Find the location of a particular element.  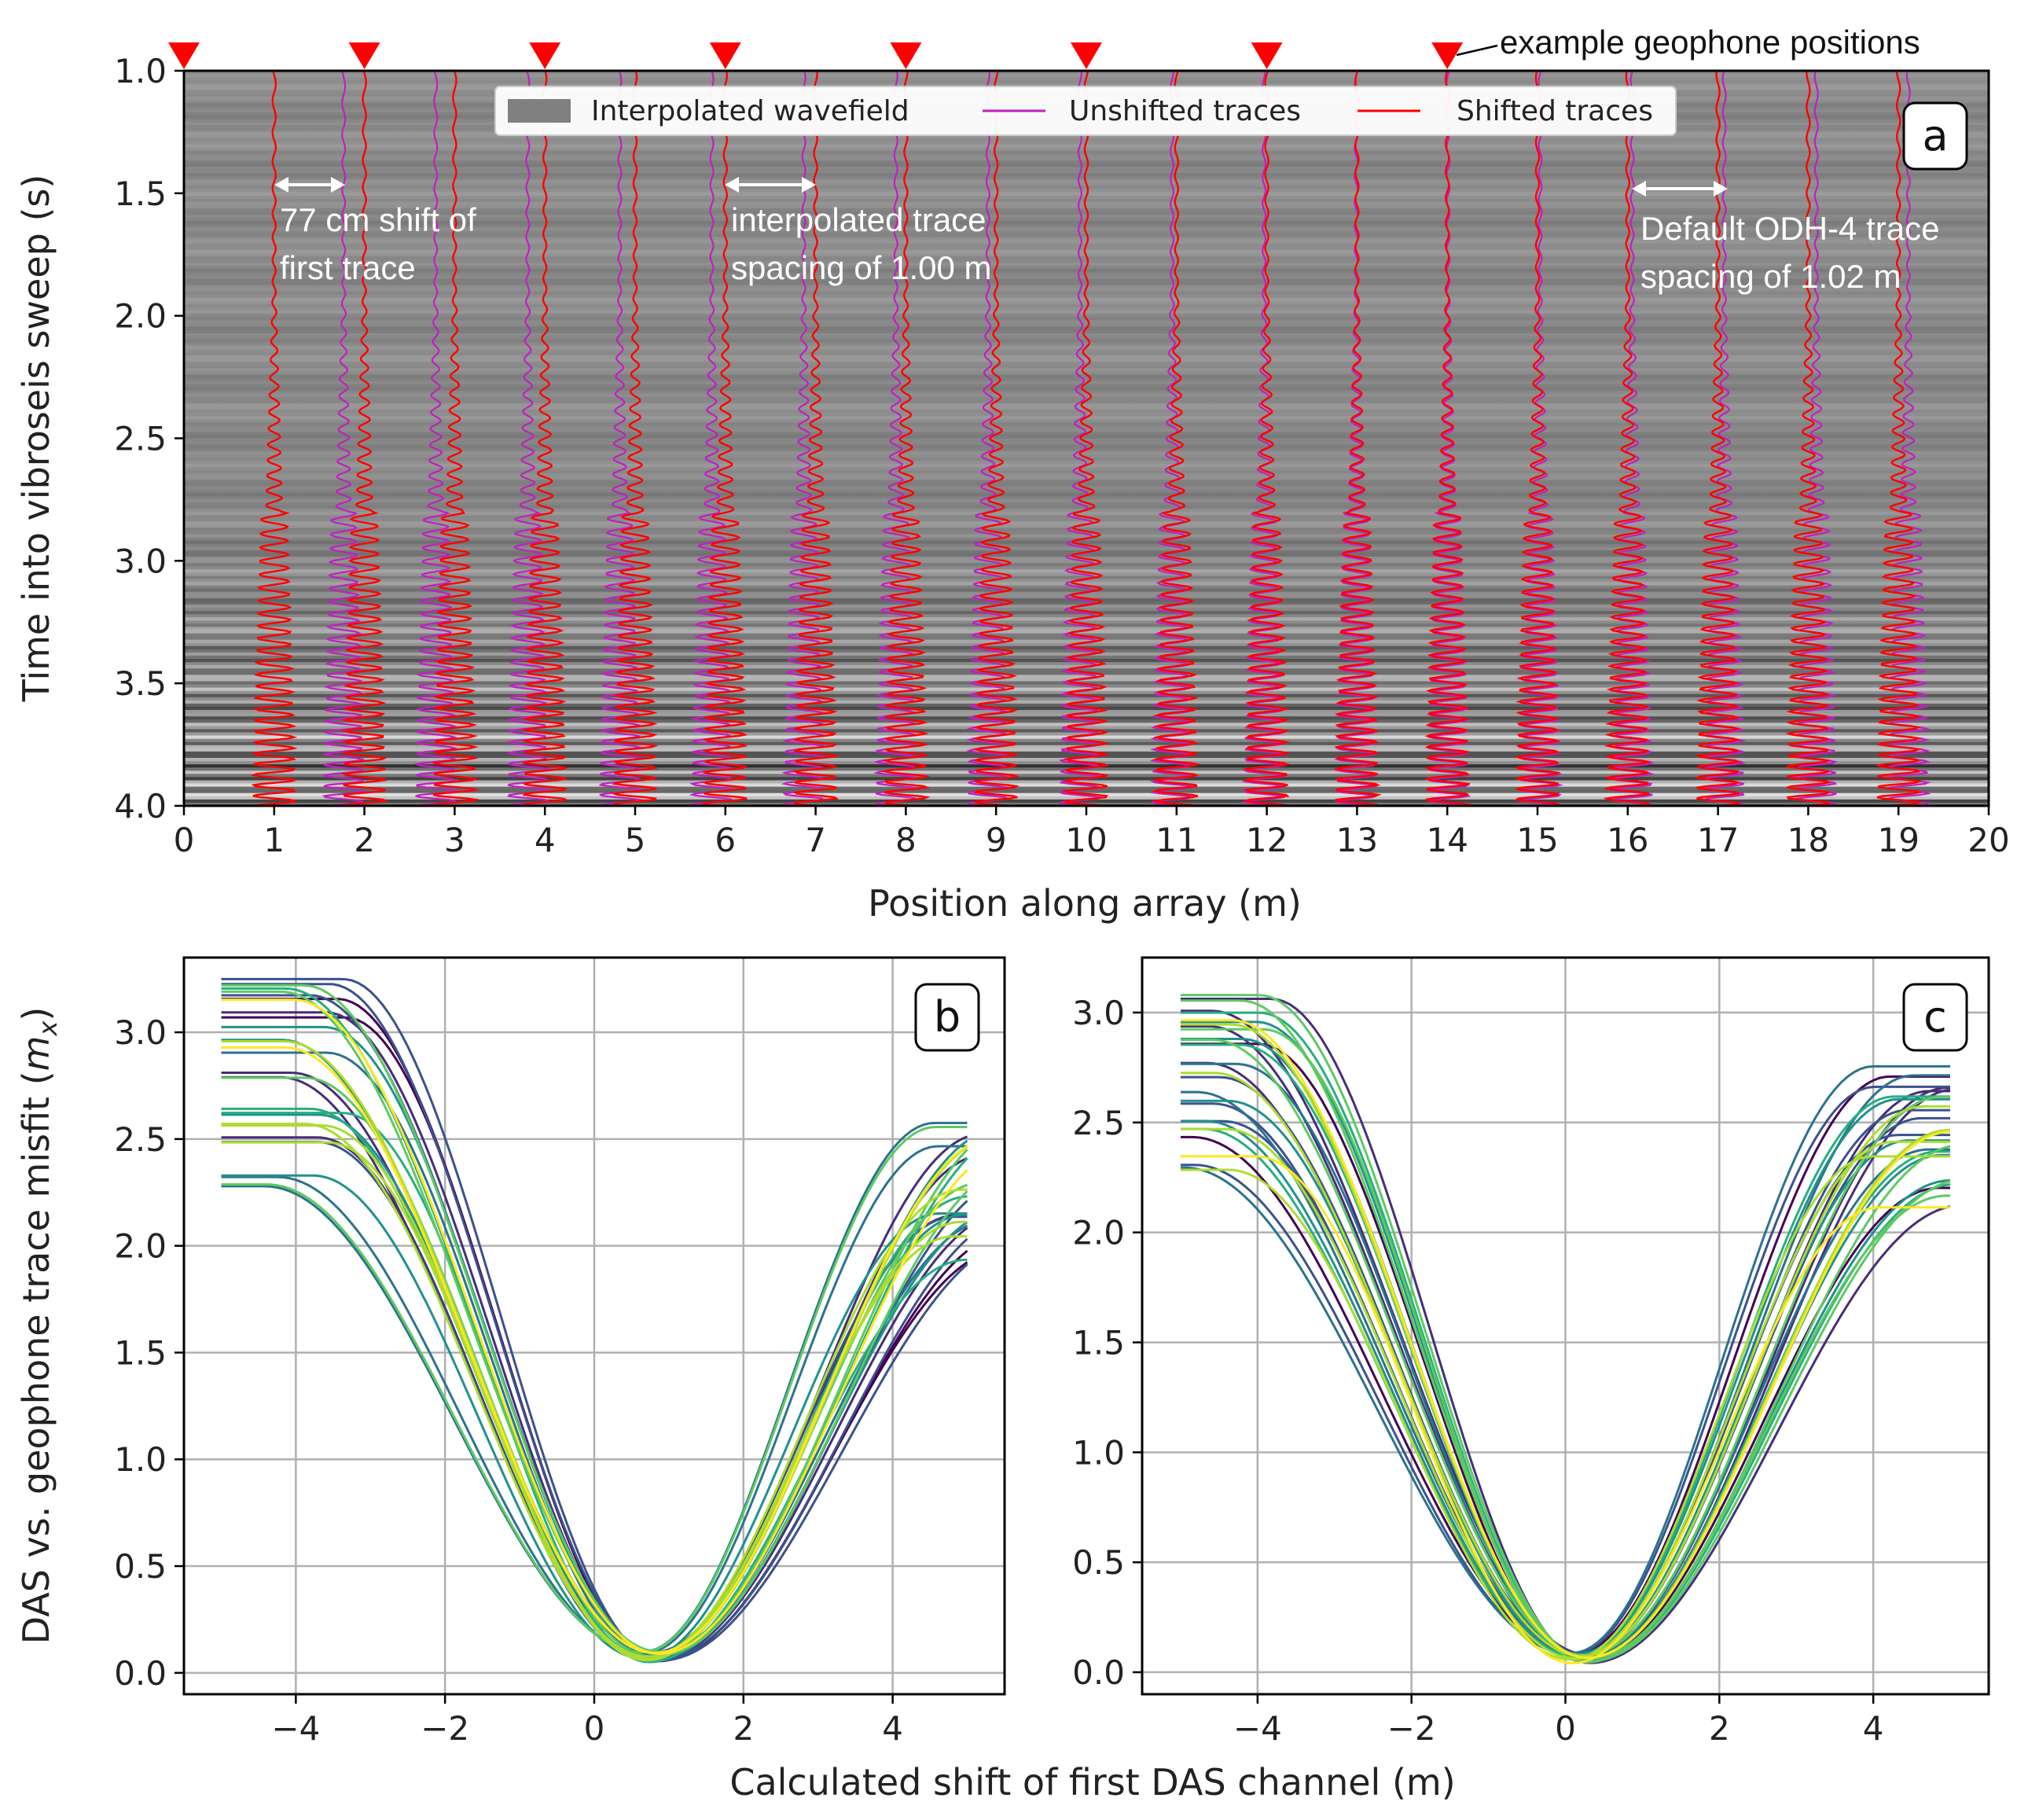

x-tick-label: 10 is located at coordinates (1086, 840).